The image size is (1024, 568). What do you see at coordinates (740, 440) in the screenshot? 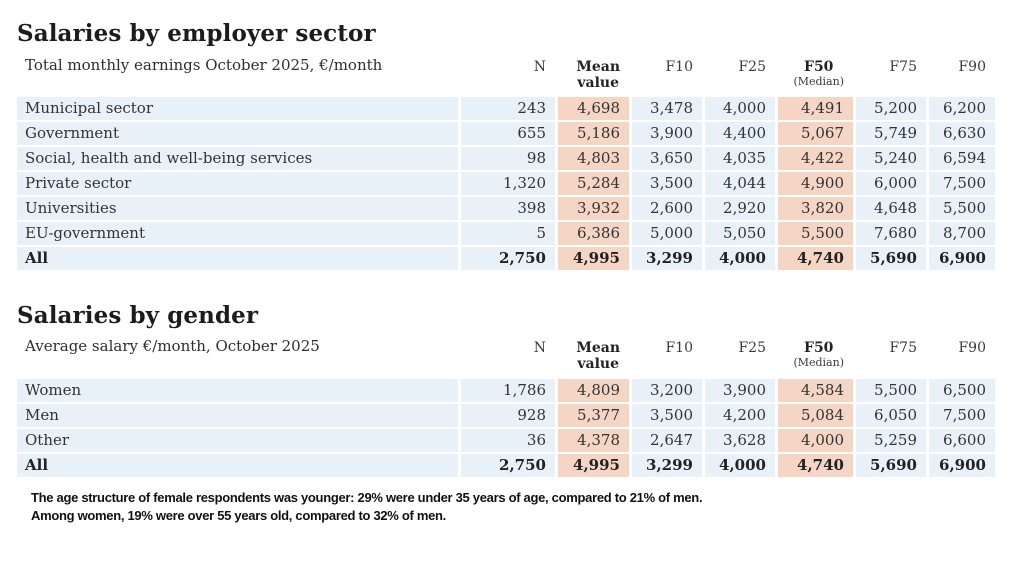
I see `cell-f25: 3,628` at bounding box center [740, 440].